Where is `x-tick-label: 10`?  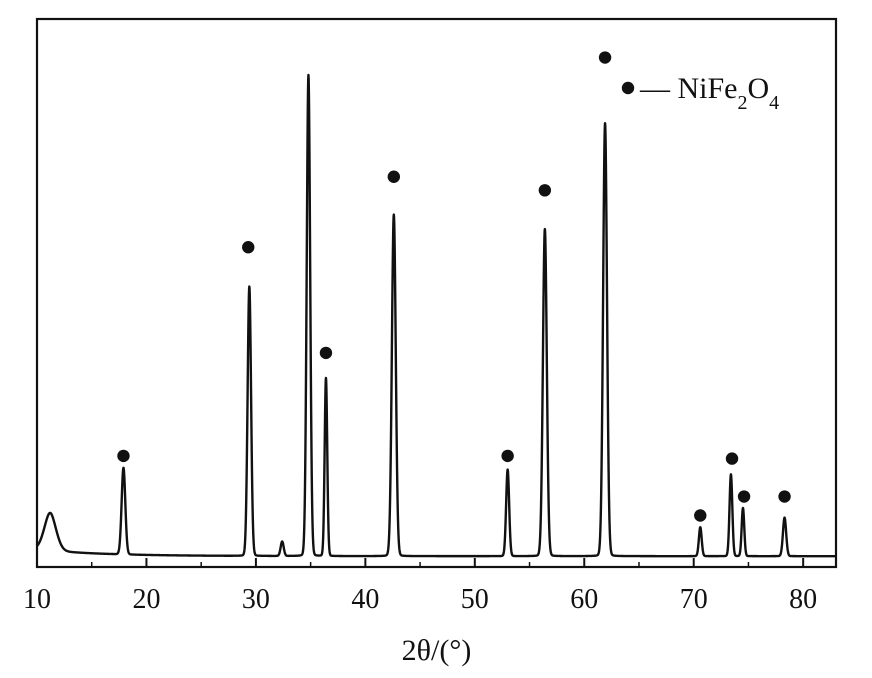
x-tick-label: 10 is located at coordinates (37, 599).